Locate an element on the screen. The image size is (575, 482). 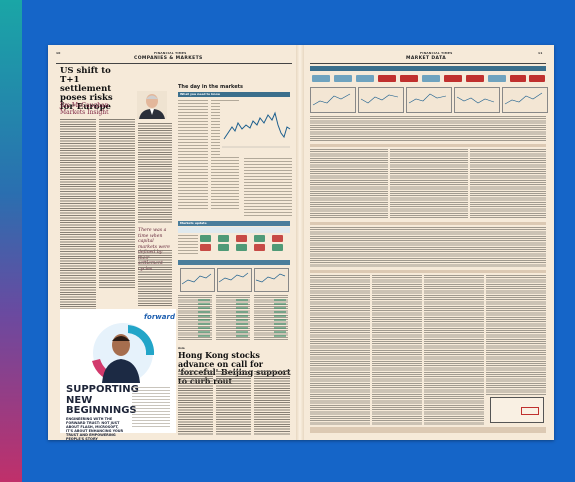
page-number-left: 10 is located at coordinates (58, 53).